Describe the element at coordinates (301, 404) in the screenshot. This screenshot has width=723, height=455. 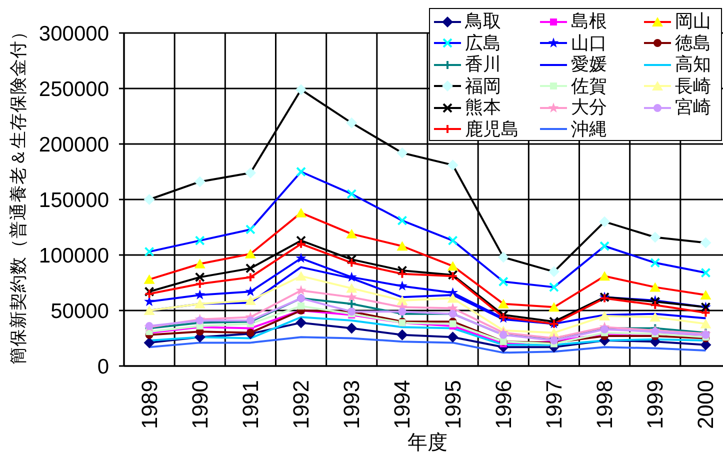
I see `x-tick-label: 1992` at that location.